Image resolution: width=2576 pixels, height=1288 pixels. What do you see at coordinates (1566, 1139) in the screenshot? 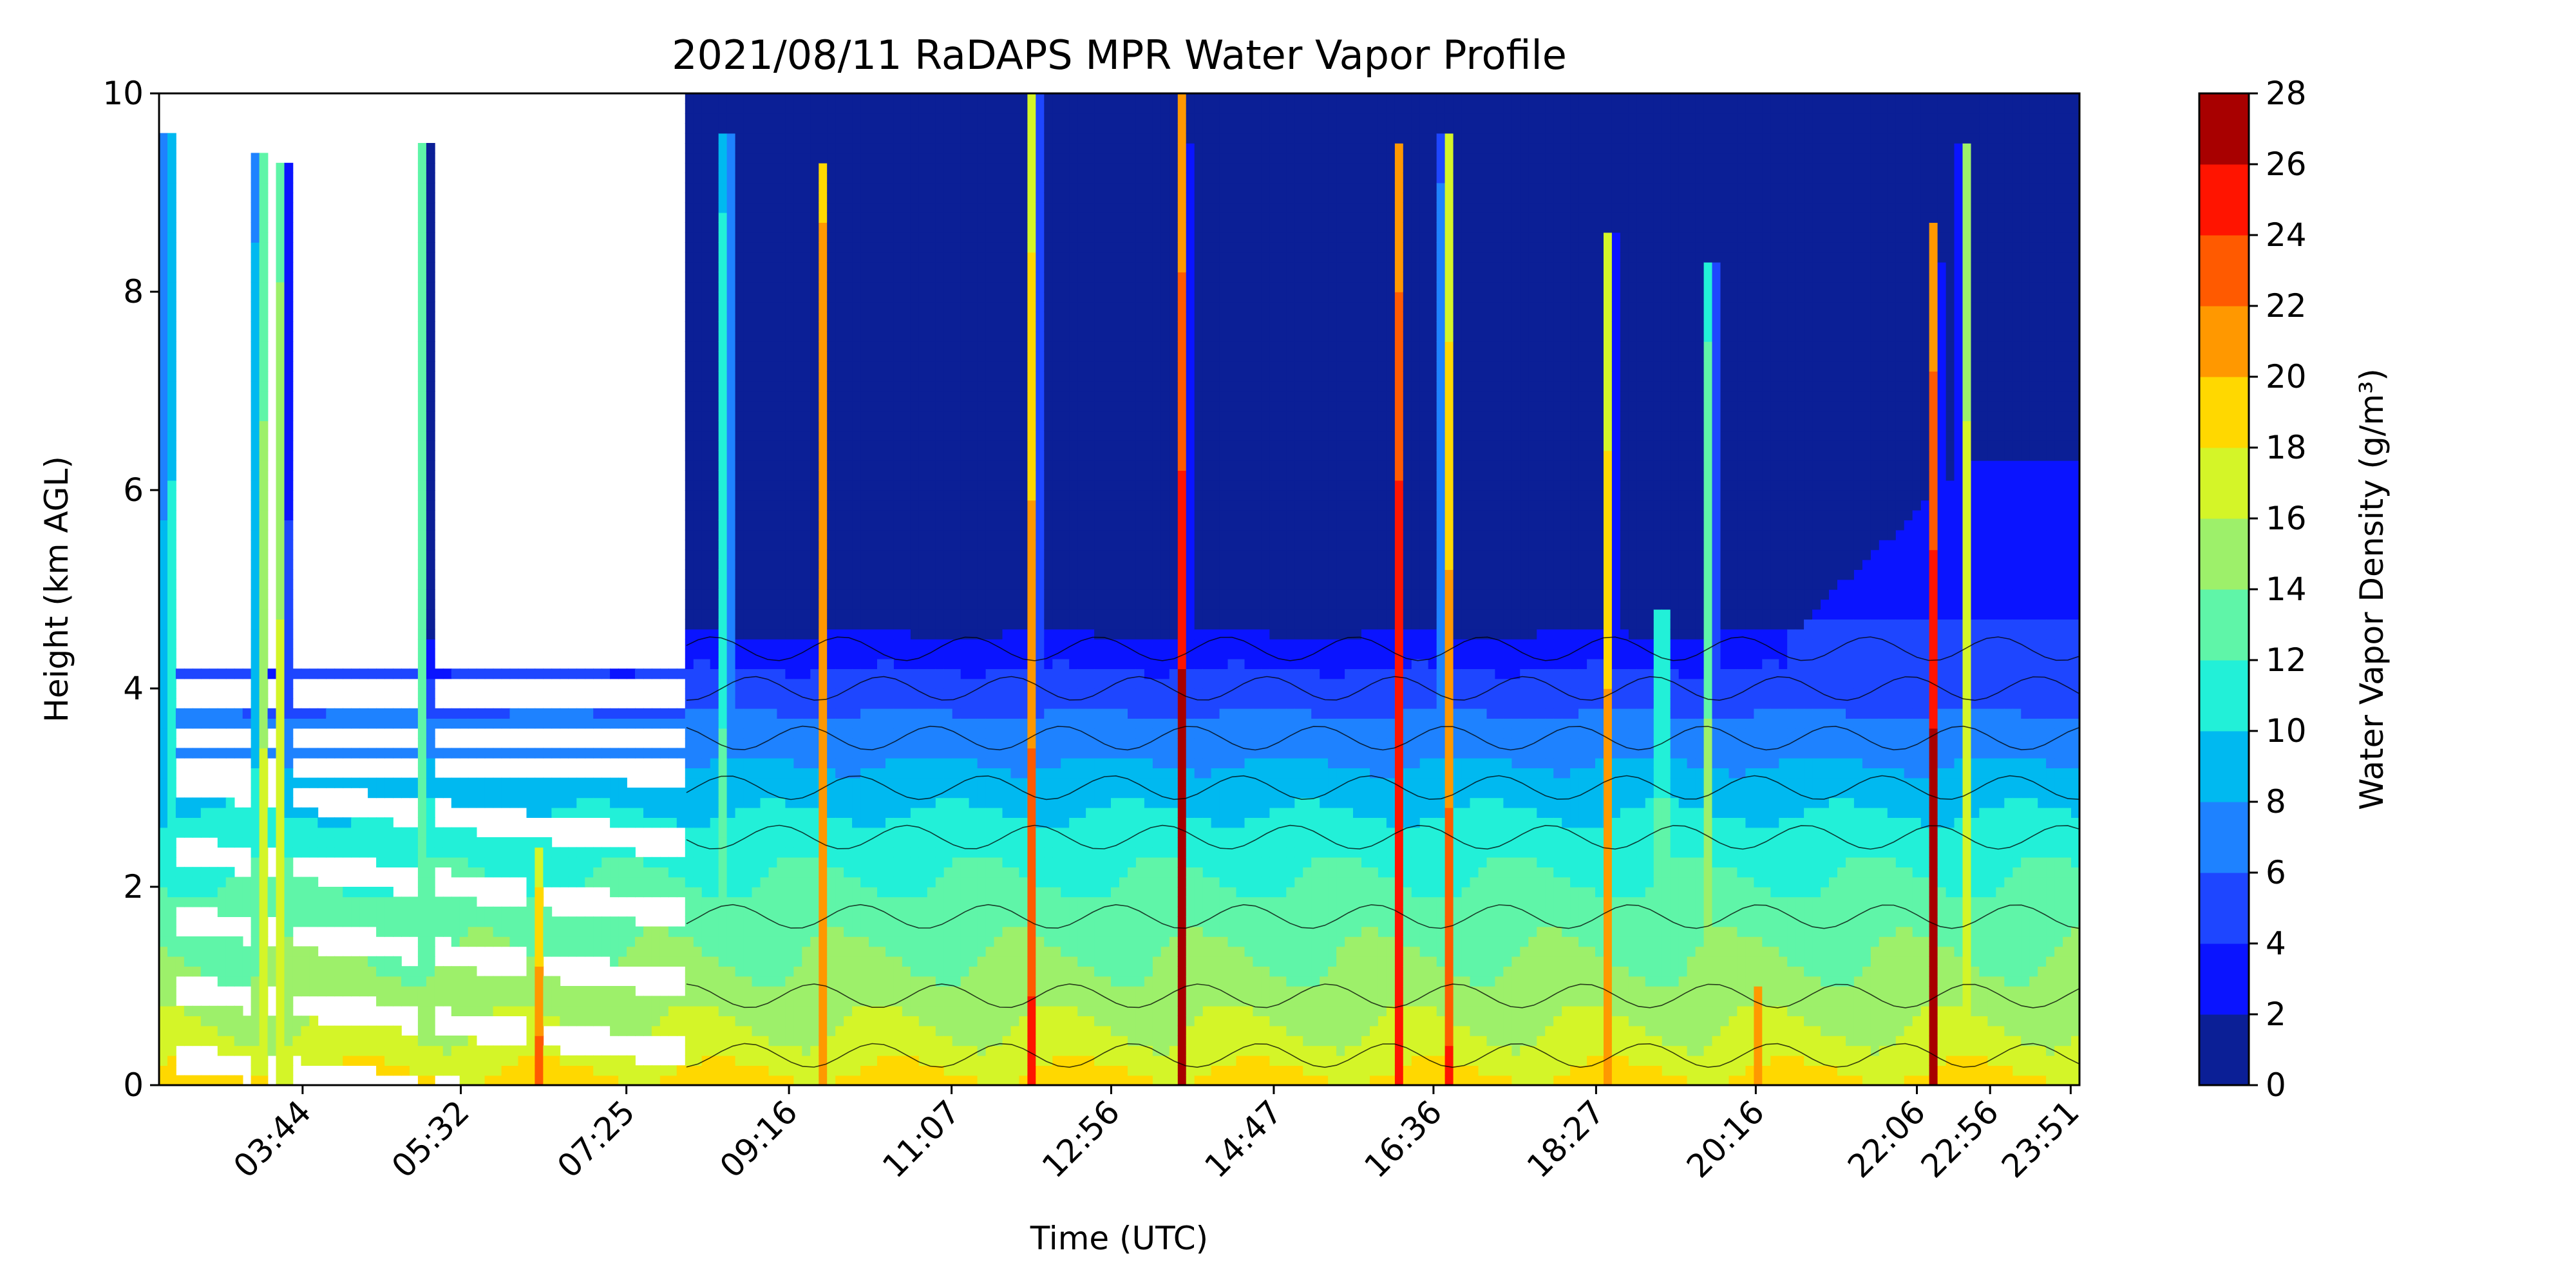
I see `x-tick-label: 18:27` at bounding box center [1566, 1139].